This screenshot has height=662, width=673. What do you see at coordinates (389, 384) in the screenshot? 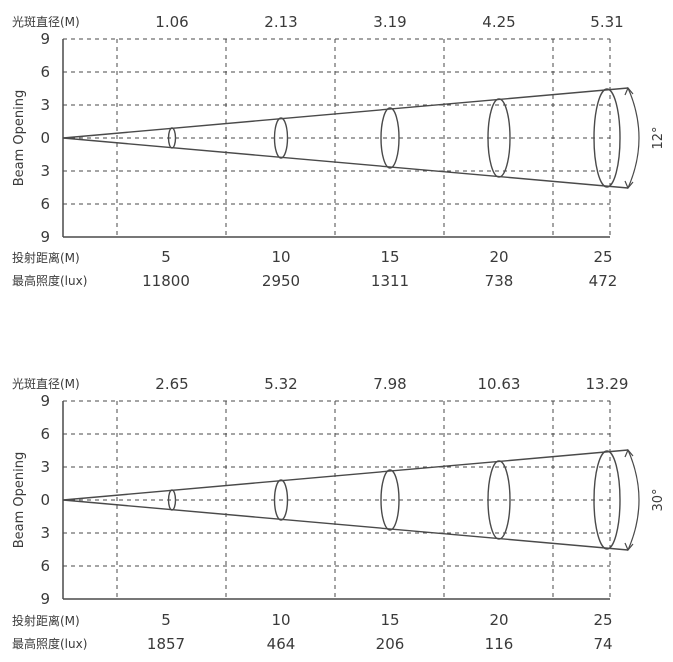
I see `diameter-value: 7.98` at bounding box center [389, 384].